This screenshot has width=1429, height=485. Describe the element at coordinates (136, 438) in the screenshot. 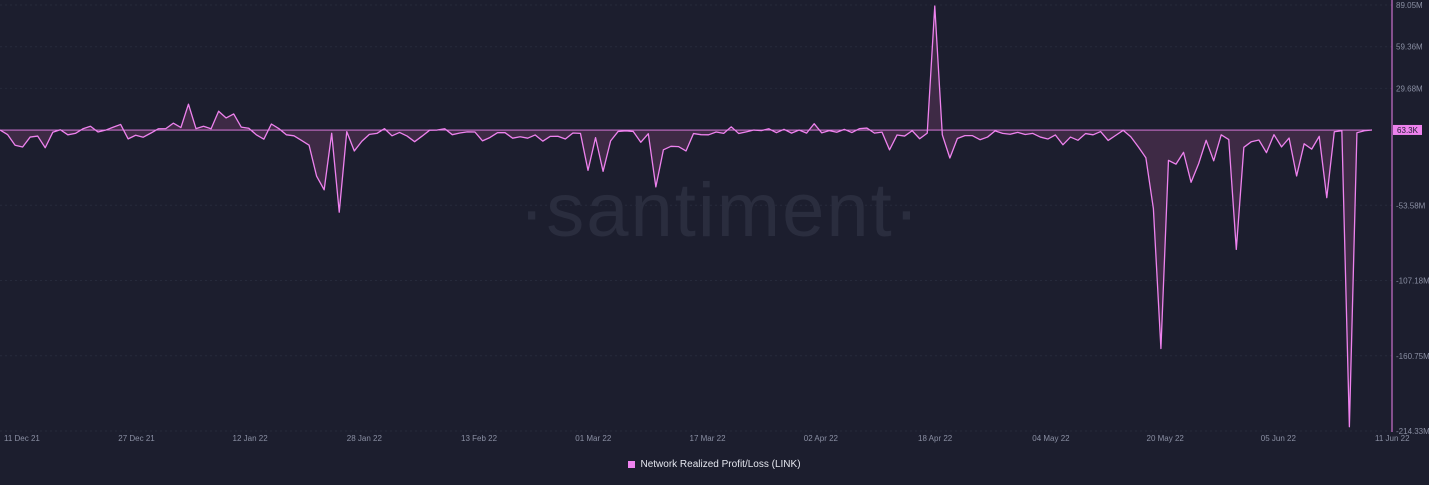

I see `x-tick-label: 27 Dec 21` at that location.